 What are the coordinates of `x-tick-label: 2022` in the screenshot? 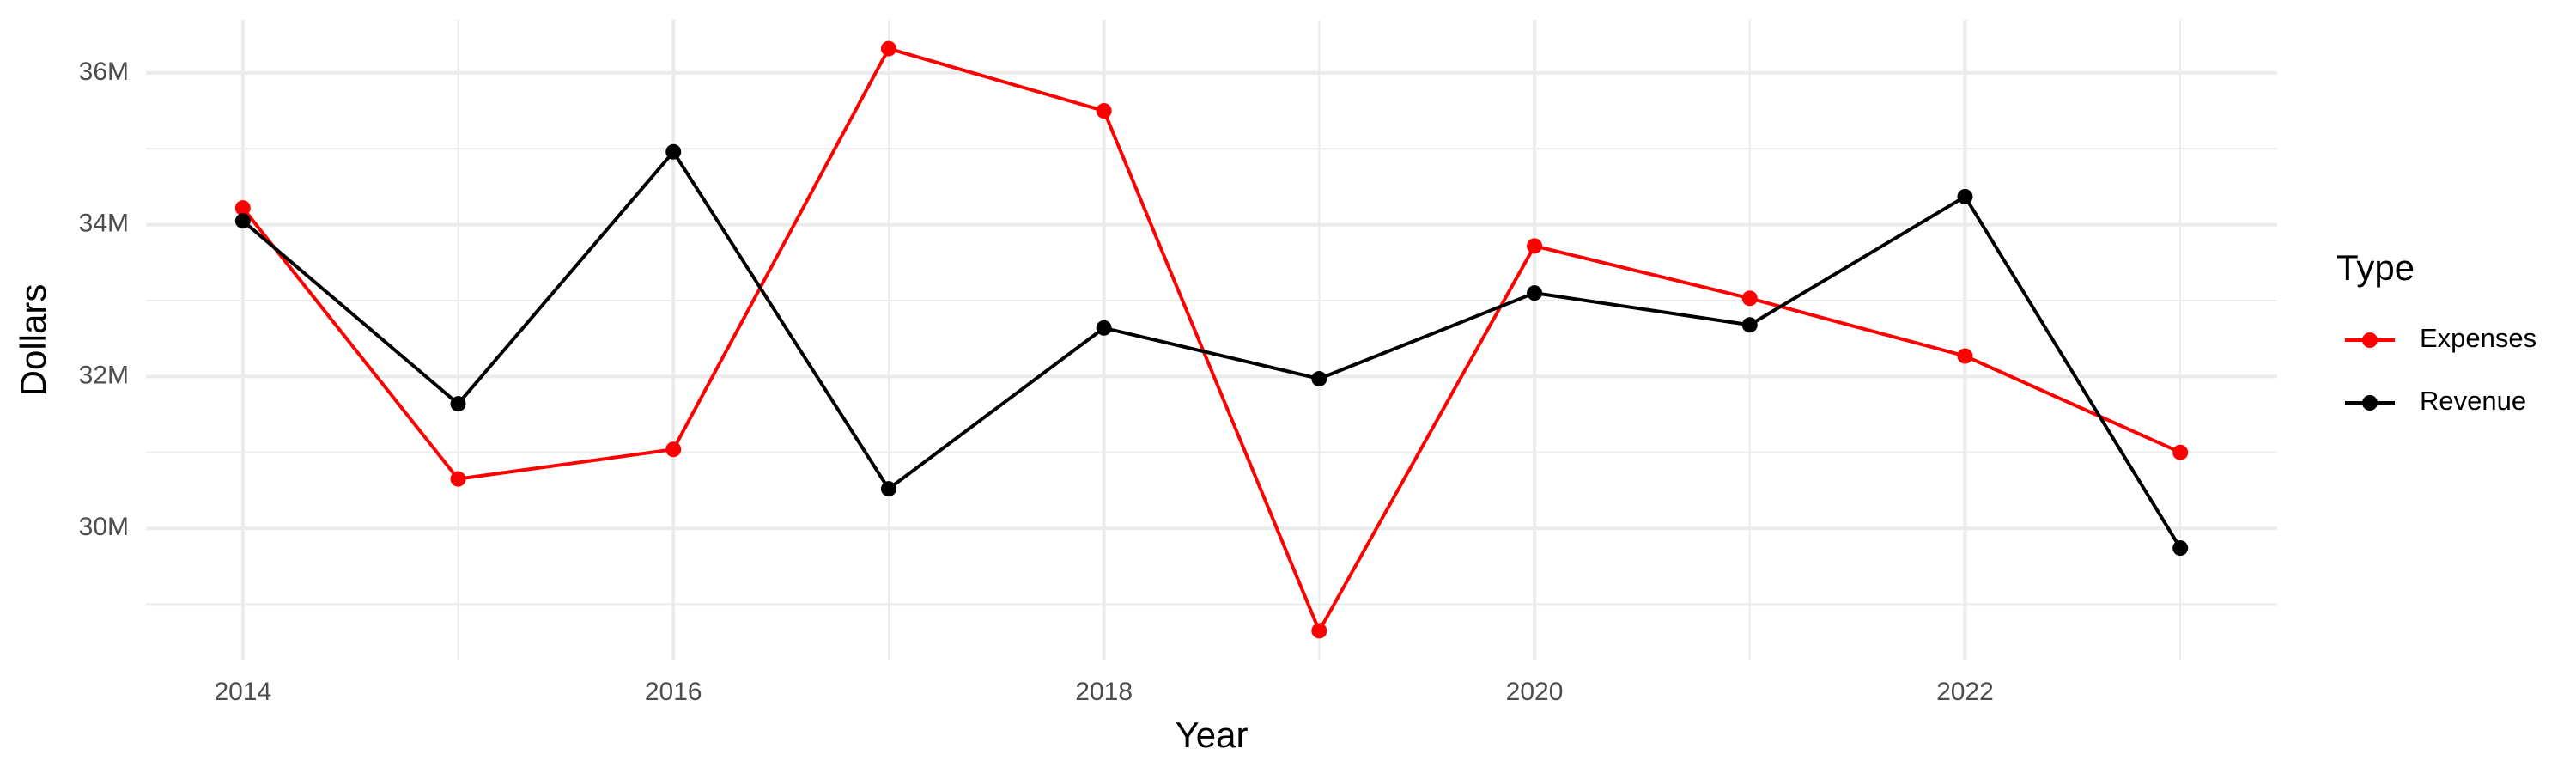 It's located at (1965, 692).